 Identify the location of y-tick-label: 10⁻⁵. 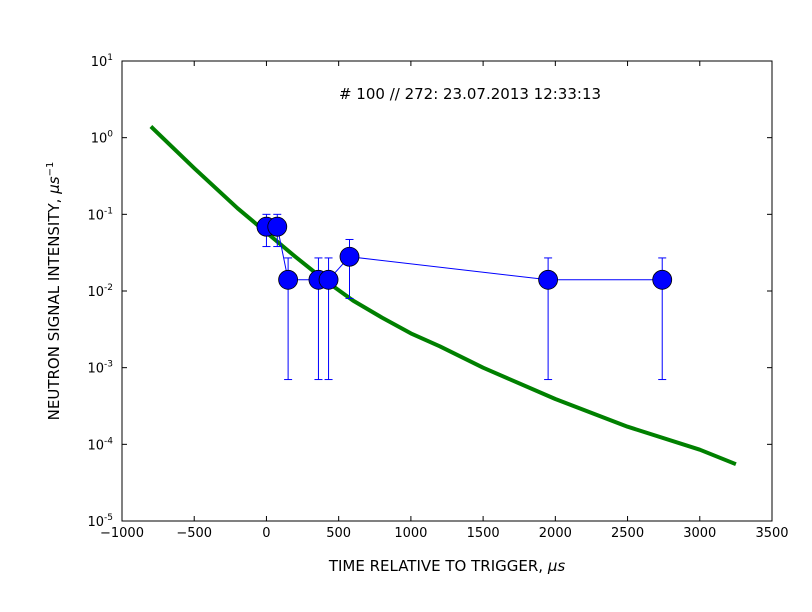
(100, 521).